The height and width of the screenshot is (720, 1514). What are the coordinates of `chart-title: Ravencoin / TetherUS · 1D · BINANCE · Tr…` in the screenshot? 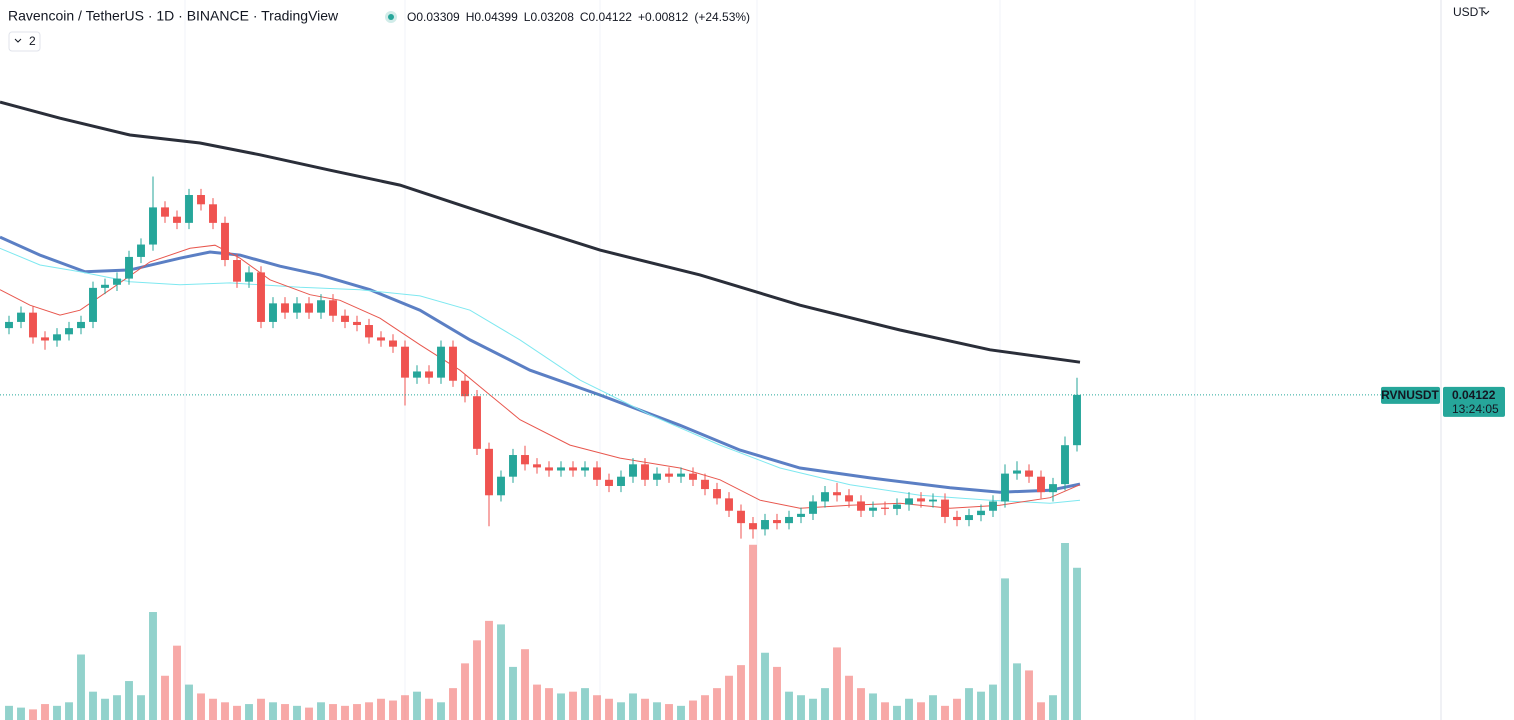 It's located at (173, 16).